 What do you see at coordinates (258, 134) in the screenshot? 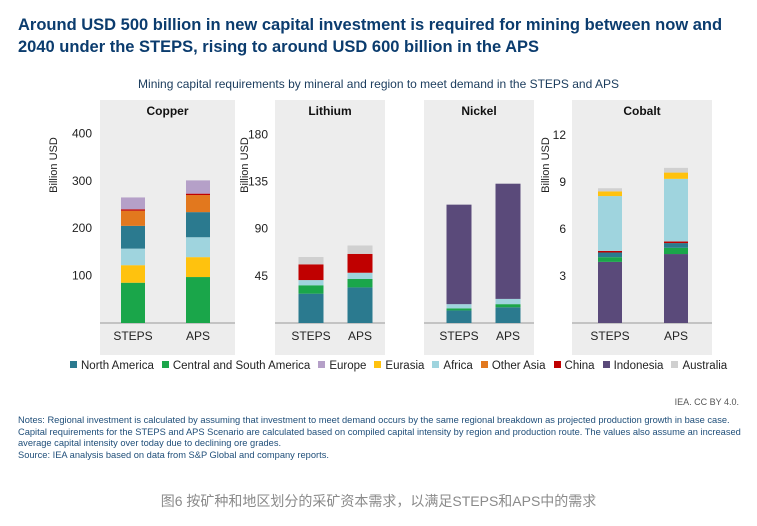
I see `y-tick-lithium-3: 180` at bounding box center [258, 134].